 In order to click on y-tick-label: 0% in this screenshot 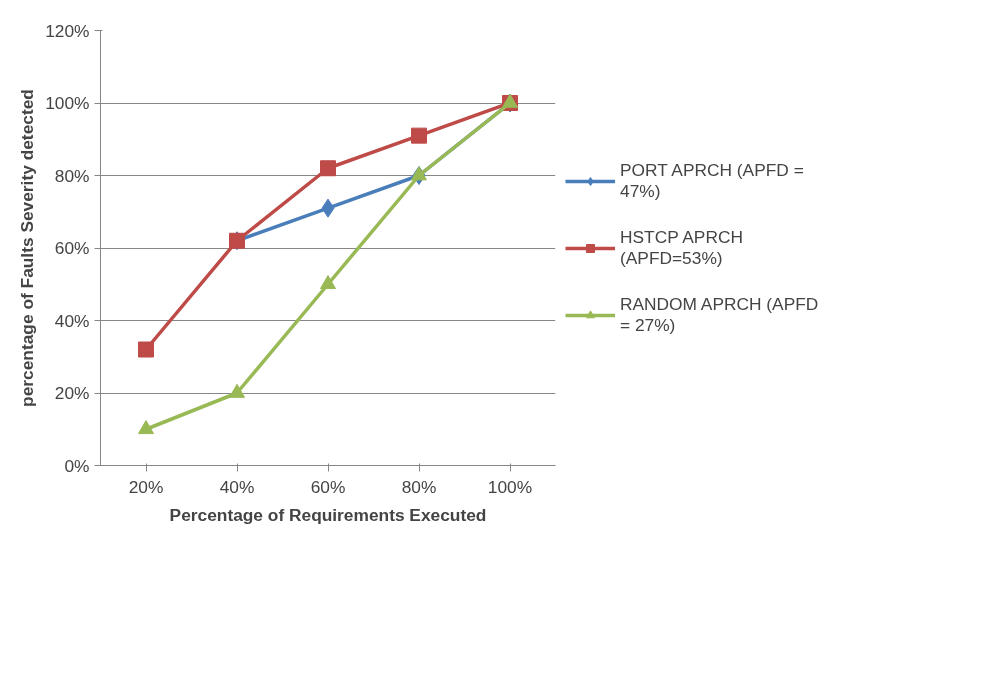, I will do `click(77, 465)`.